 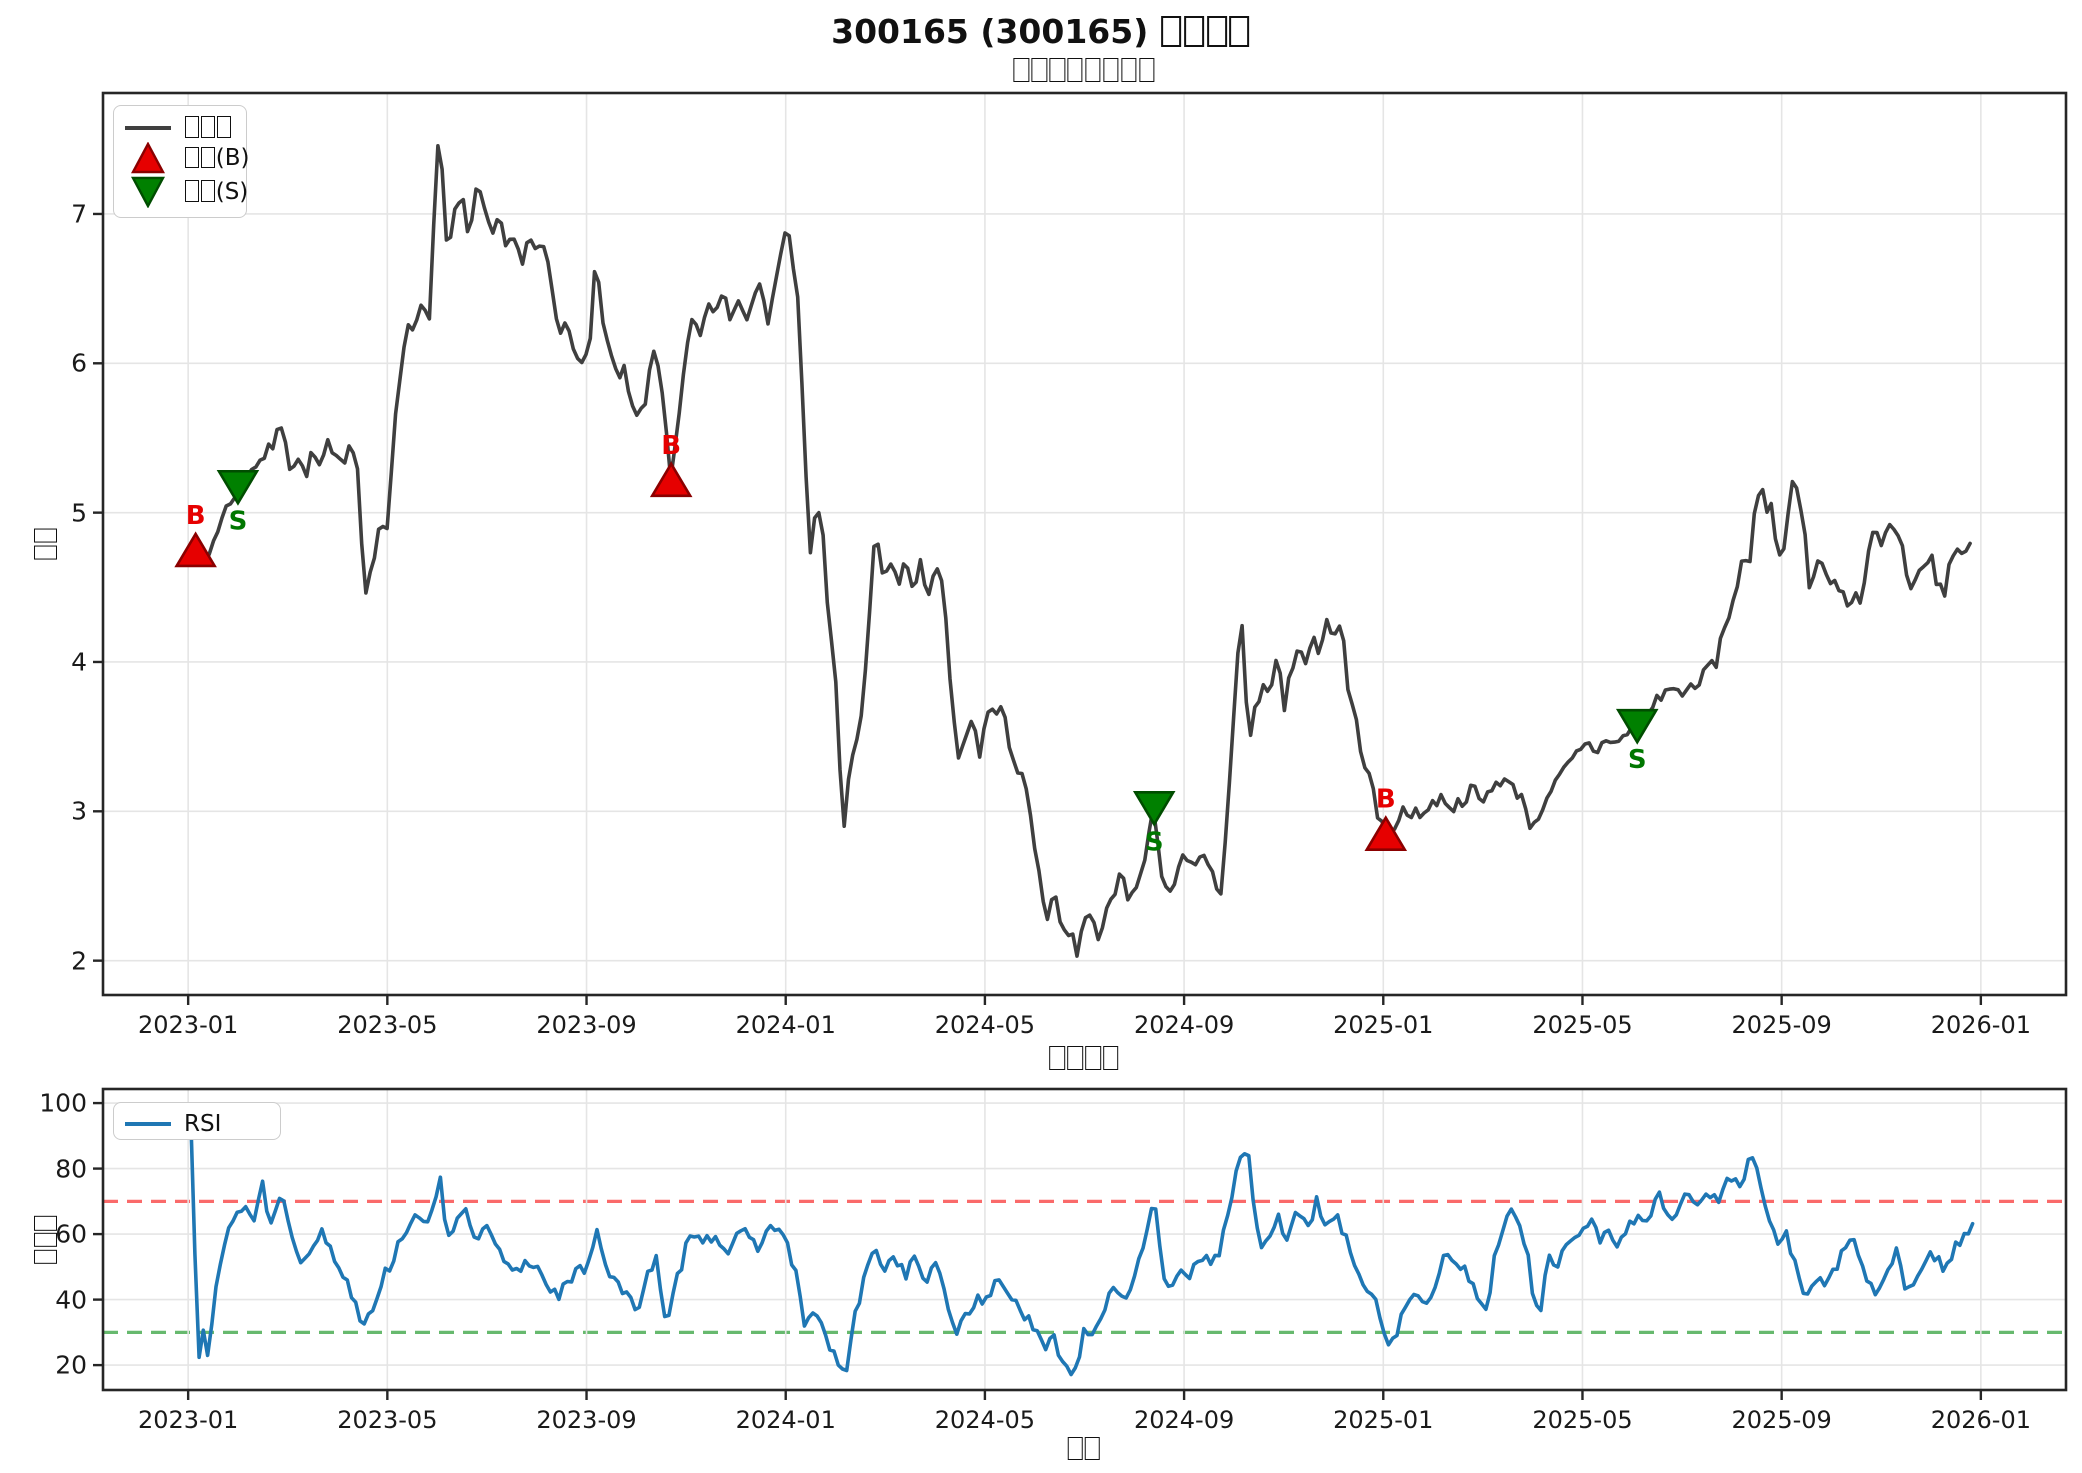 I want to click on legend-label: (S), so click(x=216, y=192).